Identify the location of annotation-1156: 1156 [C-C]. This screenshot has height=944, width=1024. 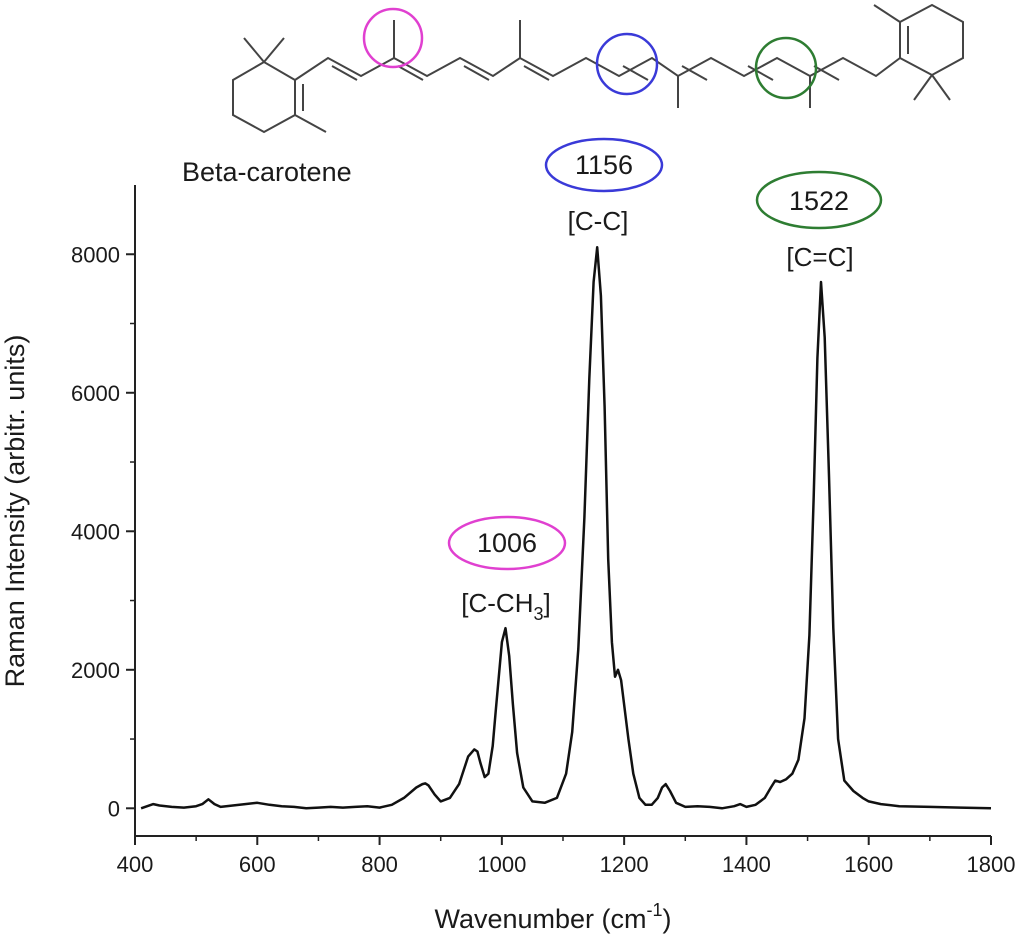
(604, 186).